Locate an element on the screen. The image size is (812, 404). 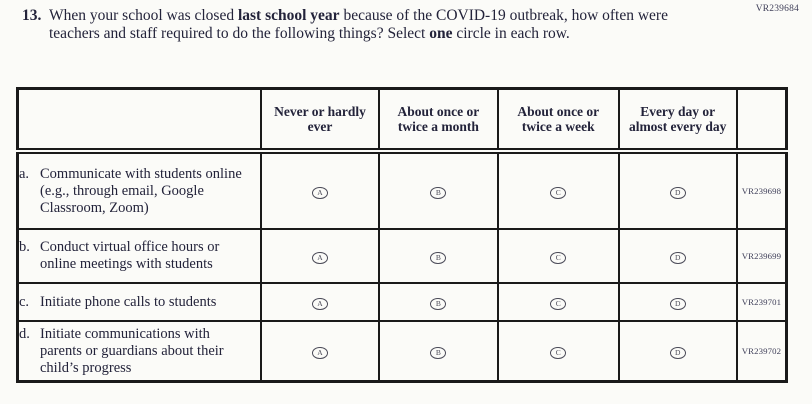
row-a-option-circle-d: D is located at coordinates (677, 192).